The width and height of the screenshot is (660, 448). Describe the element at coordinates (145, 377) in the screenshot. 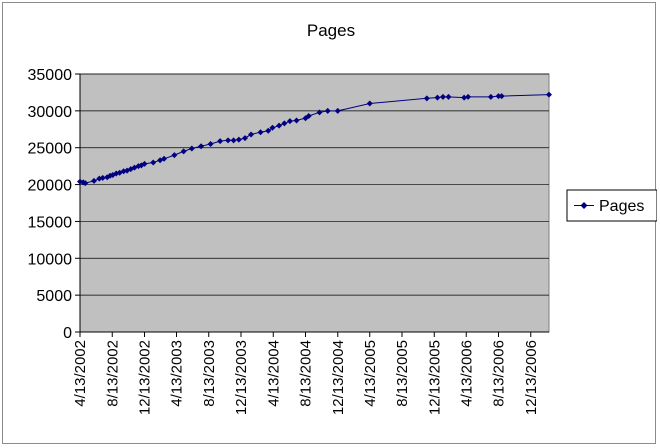

I see `x-tick-label: 12/13/2002` at that location.